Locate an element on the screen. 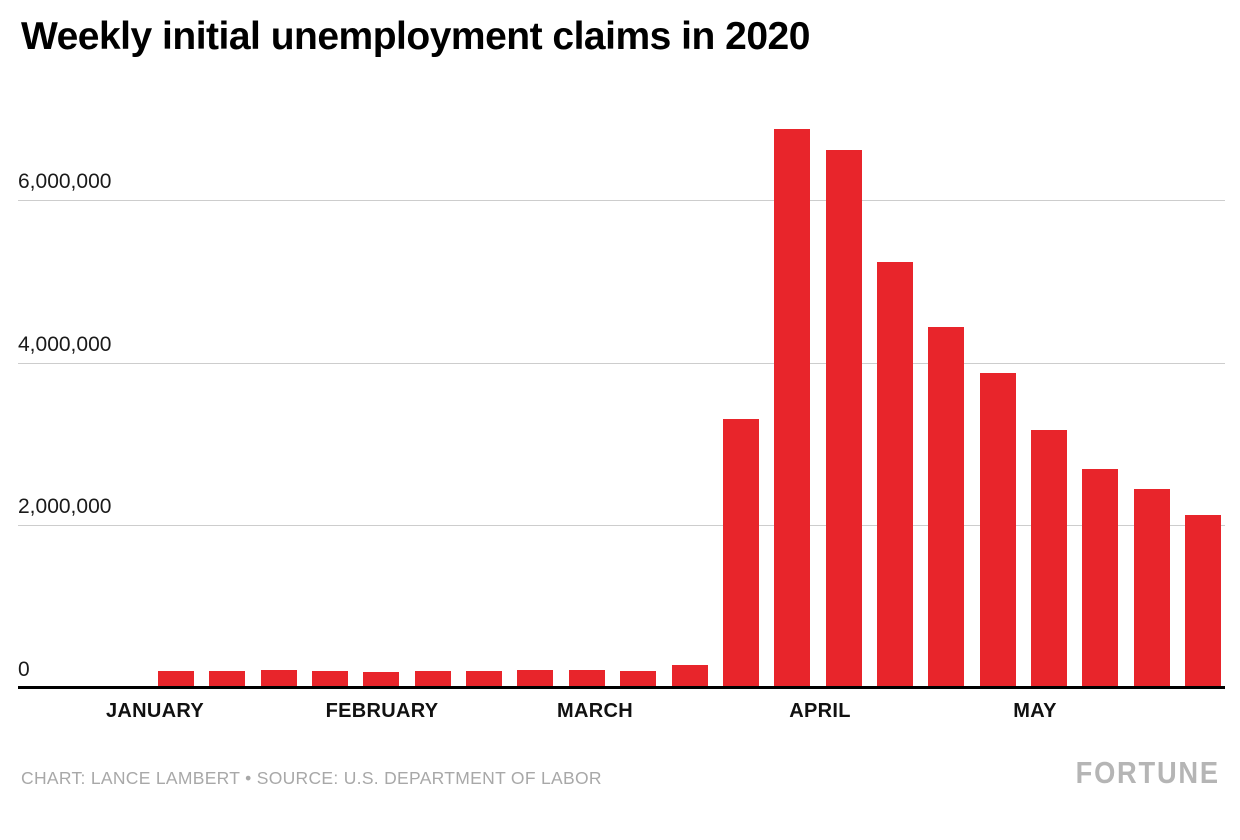 The image size is (1240, 840). y-tick-label: 2,000,000 is located at coordinates (65, 506).